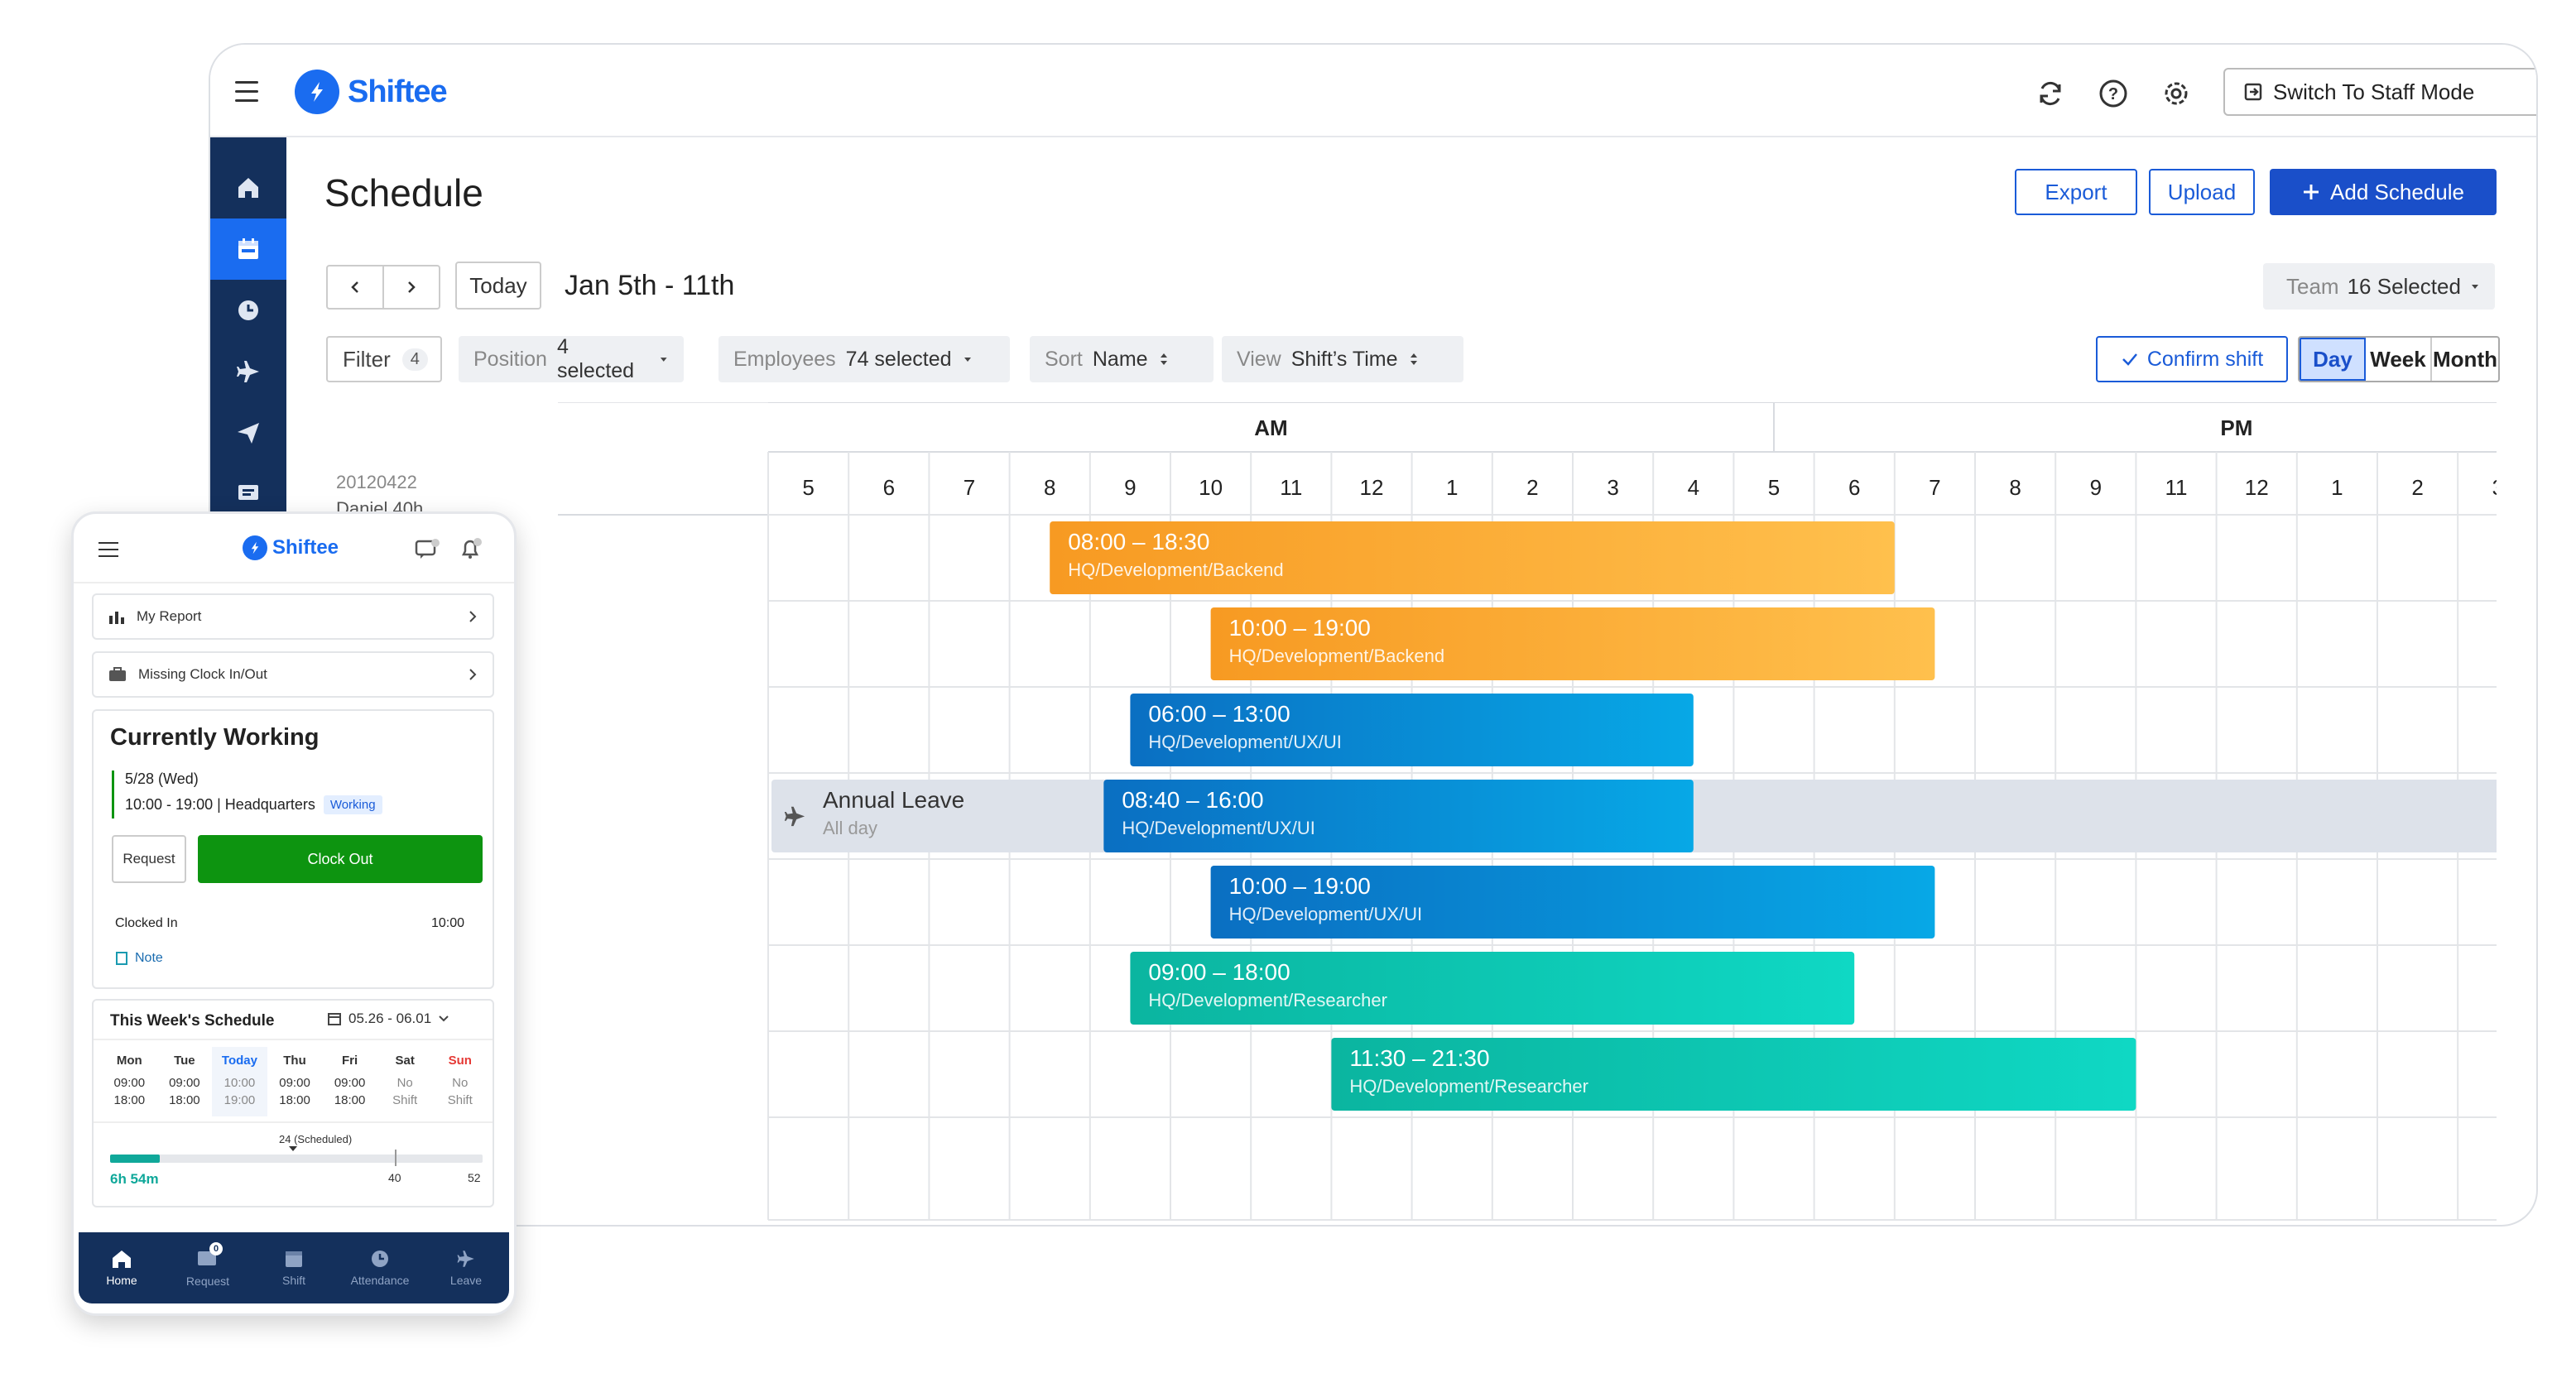 The height and width of the screenshot is (1373, 2576). Describe the element at coordinates (334, 1019) in the screenshot. I see `calendar-icon` at that location.